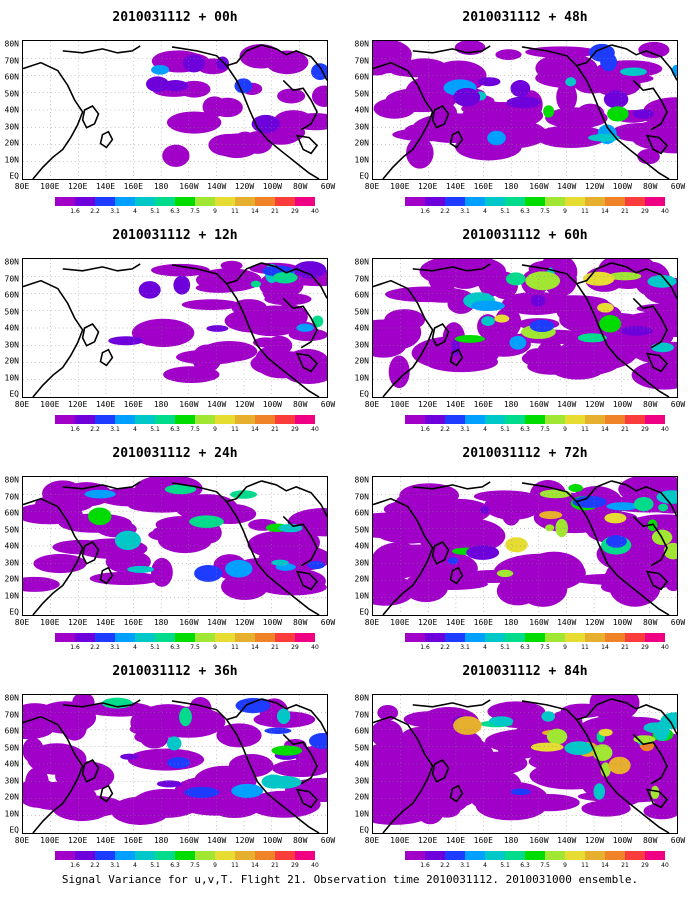 This screenshot has height=900, width=700. I want to click on lon-tick-label: 140W, so click(567, 186).